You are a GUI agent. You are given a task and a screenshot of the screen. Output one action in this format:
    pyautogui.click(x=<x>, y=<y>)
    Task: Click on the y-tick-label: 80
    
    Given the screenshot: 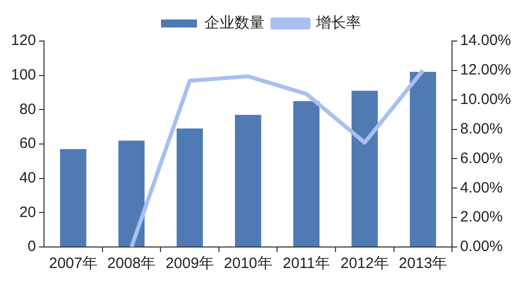 What is the action you would take?
    pyautogui.click(x=27, y=109)
    